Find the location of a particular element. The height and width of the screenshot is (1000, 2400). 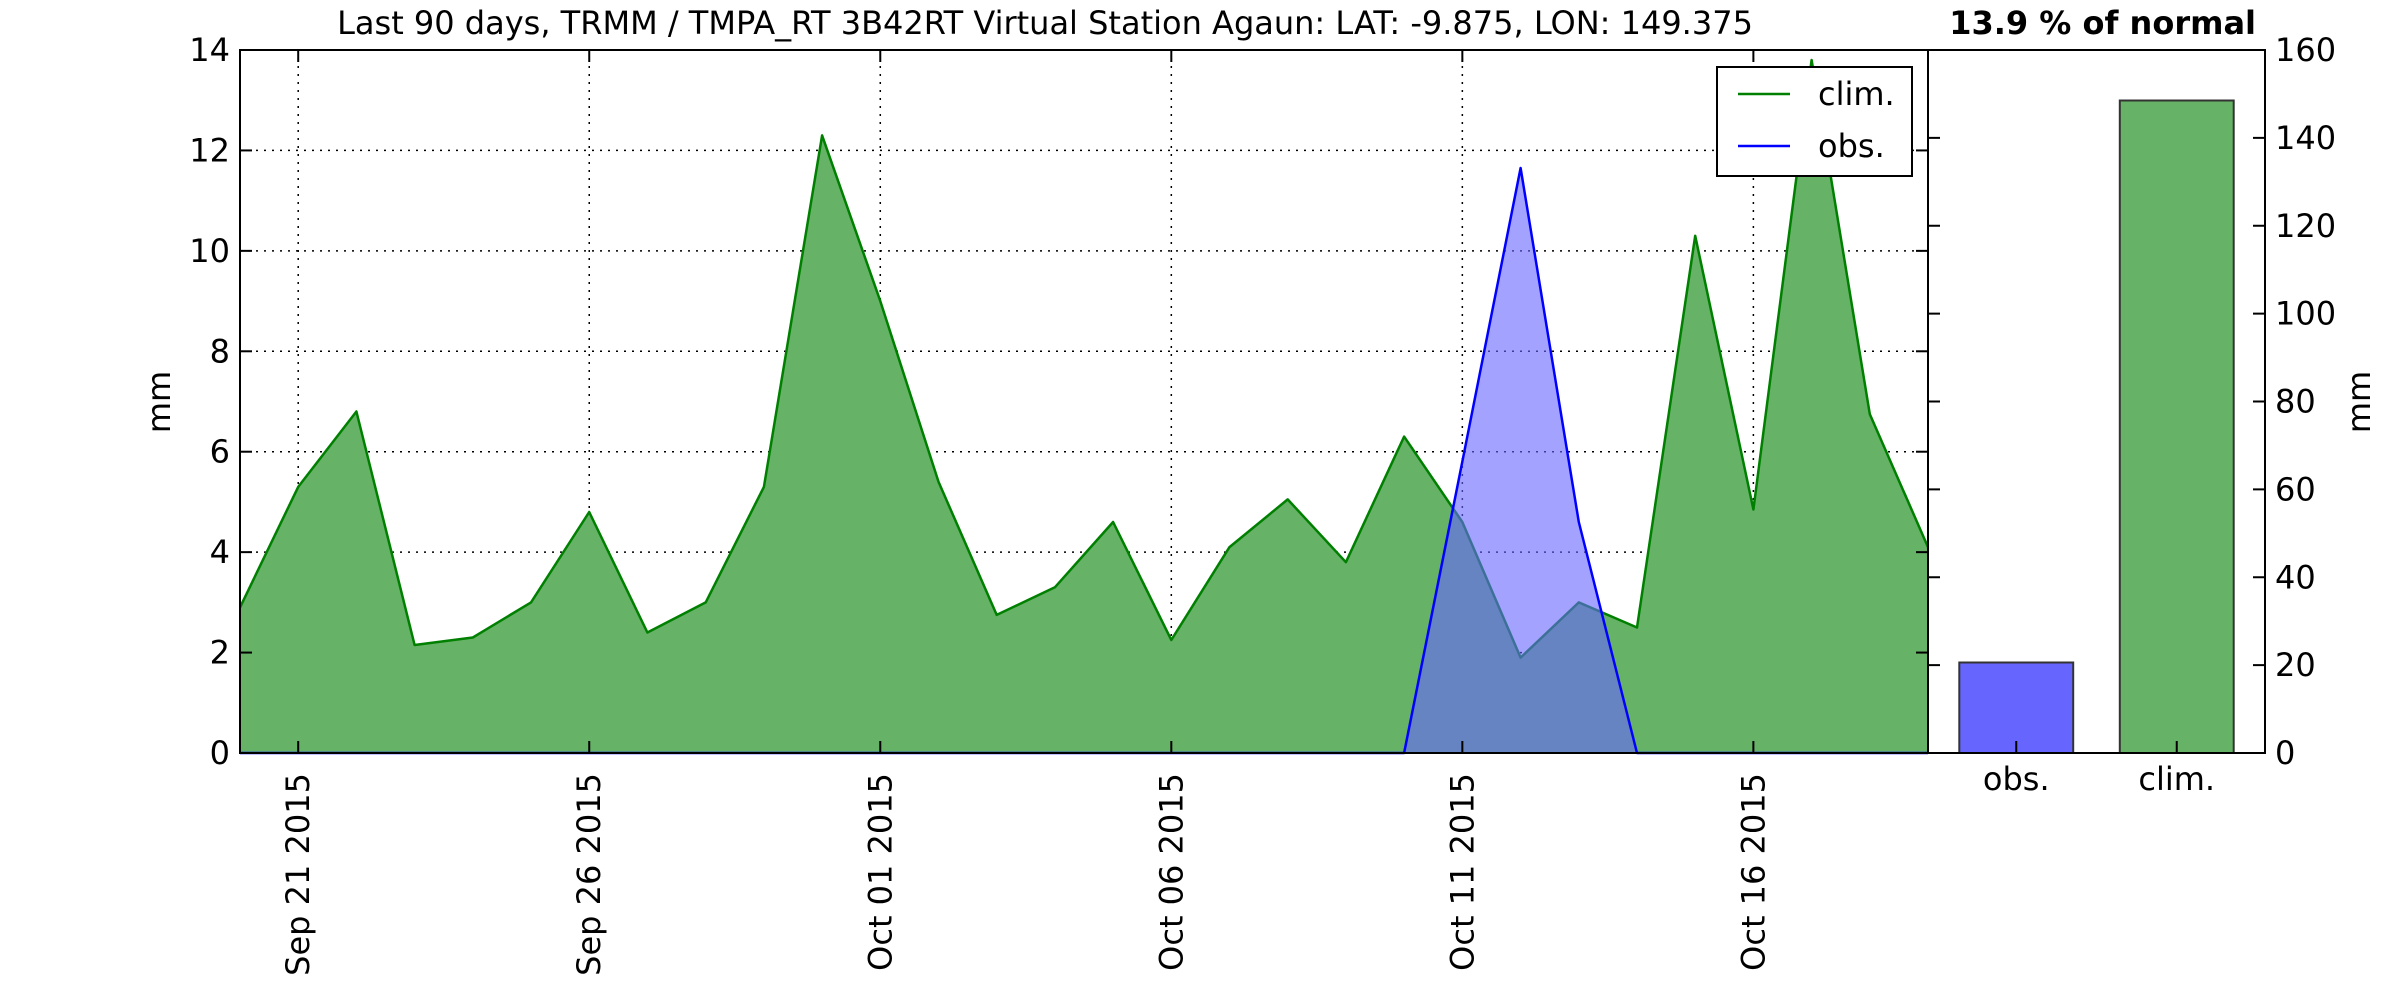

main-x-tick-label: Oct 01 2015 is located at coordinates (880, 872).